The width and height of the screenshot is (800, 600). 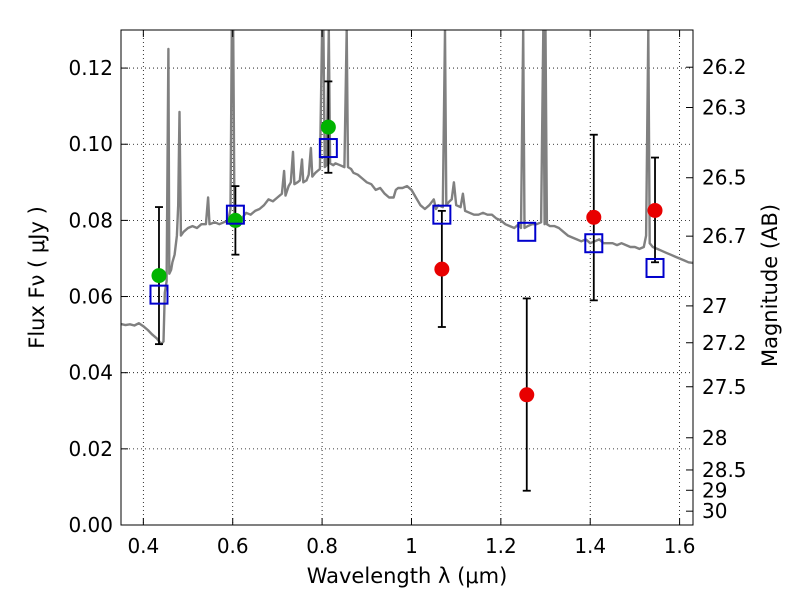 What do you see at coordinates (724, 178) in the screenshot?
I see `y2-tick-label: 26.5` at bounding box center [724, 178].